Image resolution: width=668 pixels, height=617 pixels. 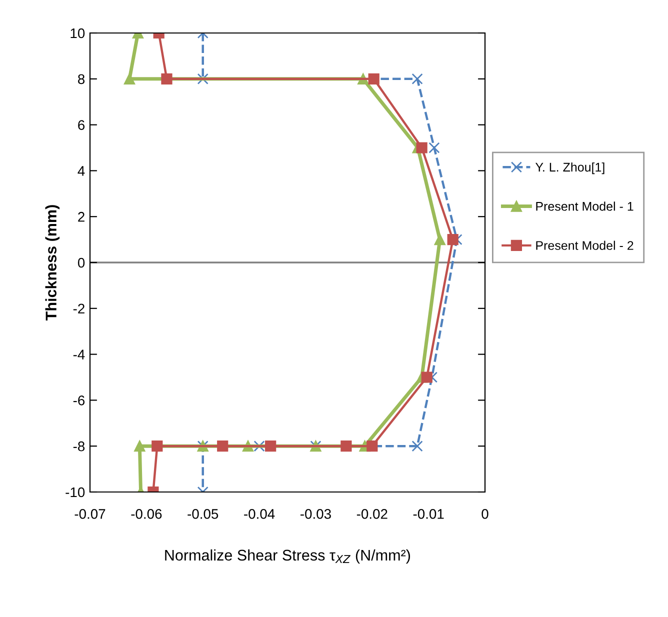 What do you see at coordinates (485, 514) in the screenshot?
I see `x-tick-label: 0` at bounding box center [485, 514].